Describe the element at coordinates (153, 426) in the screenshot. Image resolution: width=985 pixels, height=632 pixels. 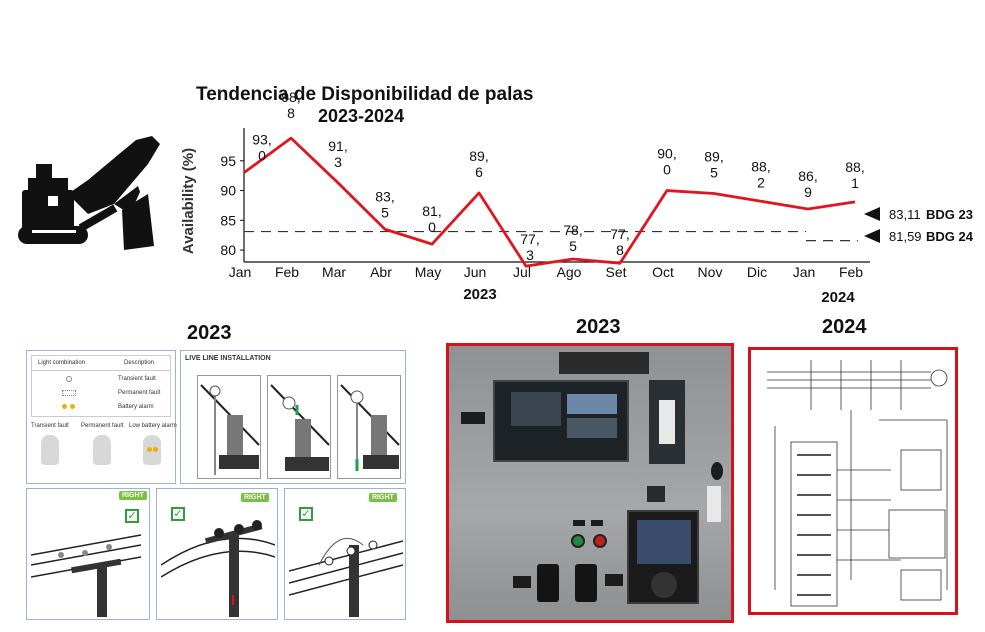
I see `fault-type-label: Low battery alarm` at that location.